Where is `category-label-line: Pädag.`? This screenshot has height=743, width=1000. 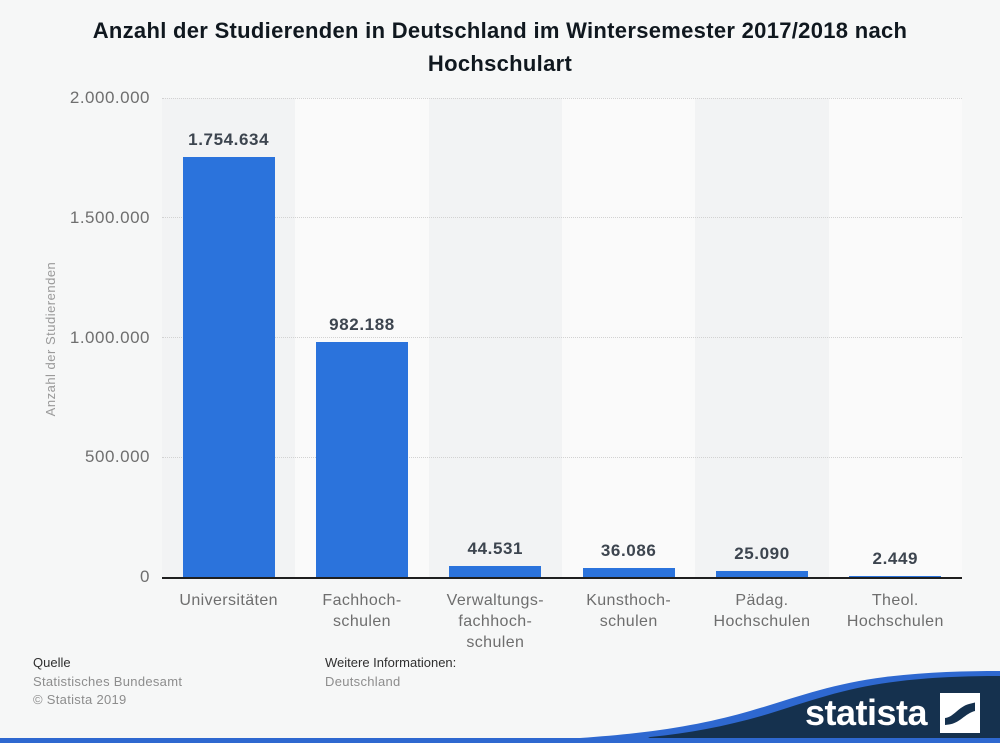 category-label-line: Pädag. is located at coordinates (762, 600).